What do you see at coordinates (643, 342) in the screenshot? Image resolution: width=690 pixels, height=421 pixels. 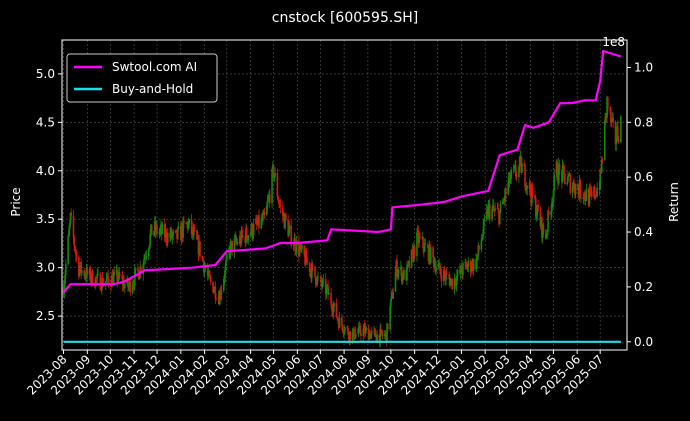 I see `y-tick-label-right: 0.0` at bounding box center [643, 342].